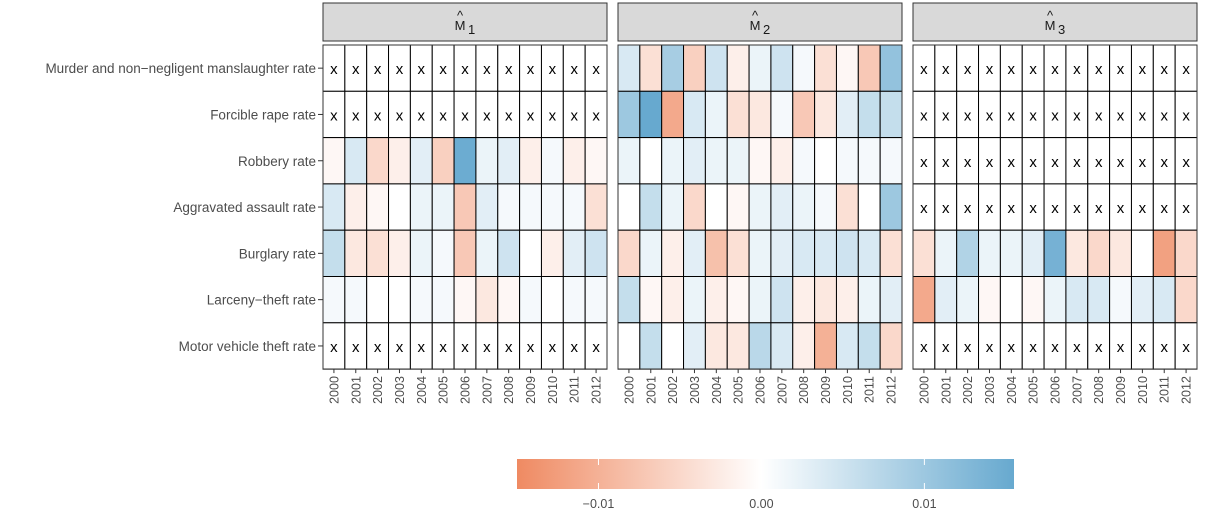 Image resolution: width=1206 pixels, height=518 pixels. I want to click on year-label: 2009, so click(826, 390).